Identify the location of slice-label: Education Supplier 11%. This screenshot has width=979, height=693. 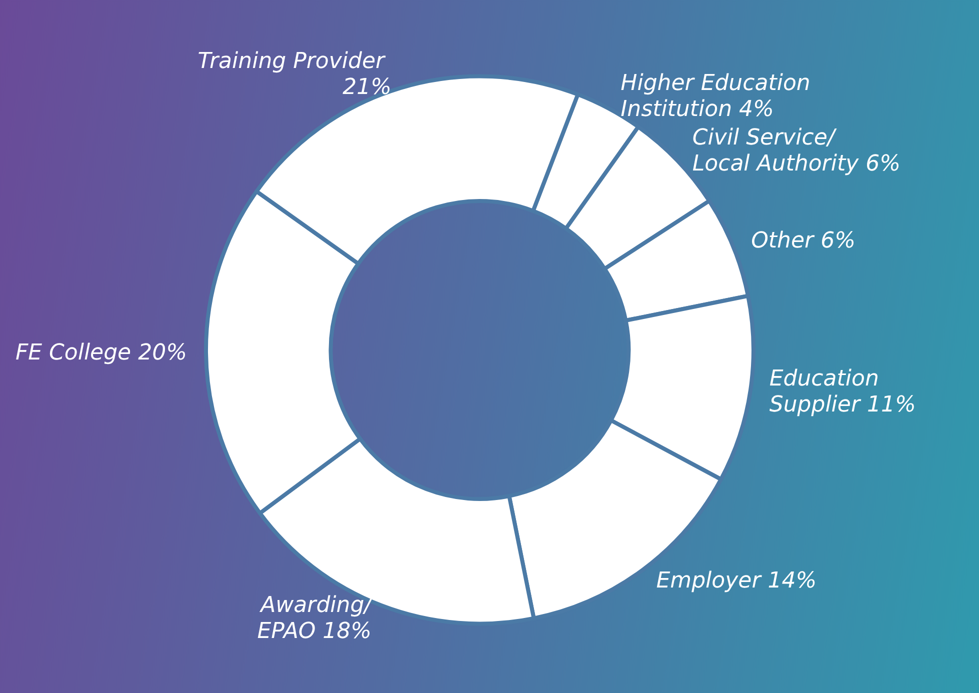
(842, 392).